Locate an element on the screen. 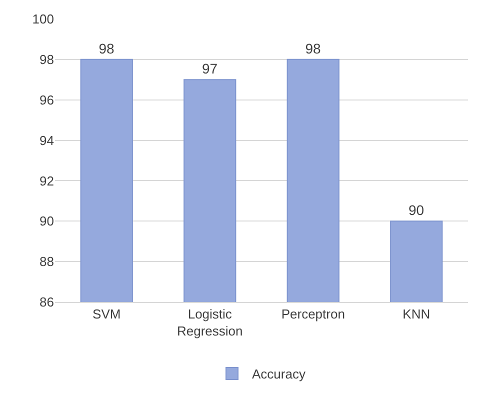 This screenshot has width=483, height=401. y-tick-label: 92 is located at coordinates (47, 180).